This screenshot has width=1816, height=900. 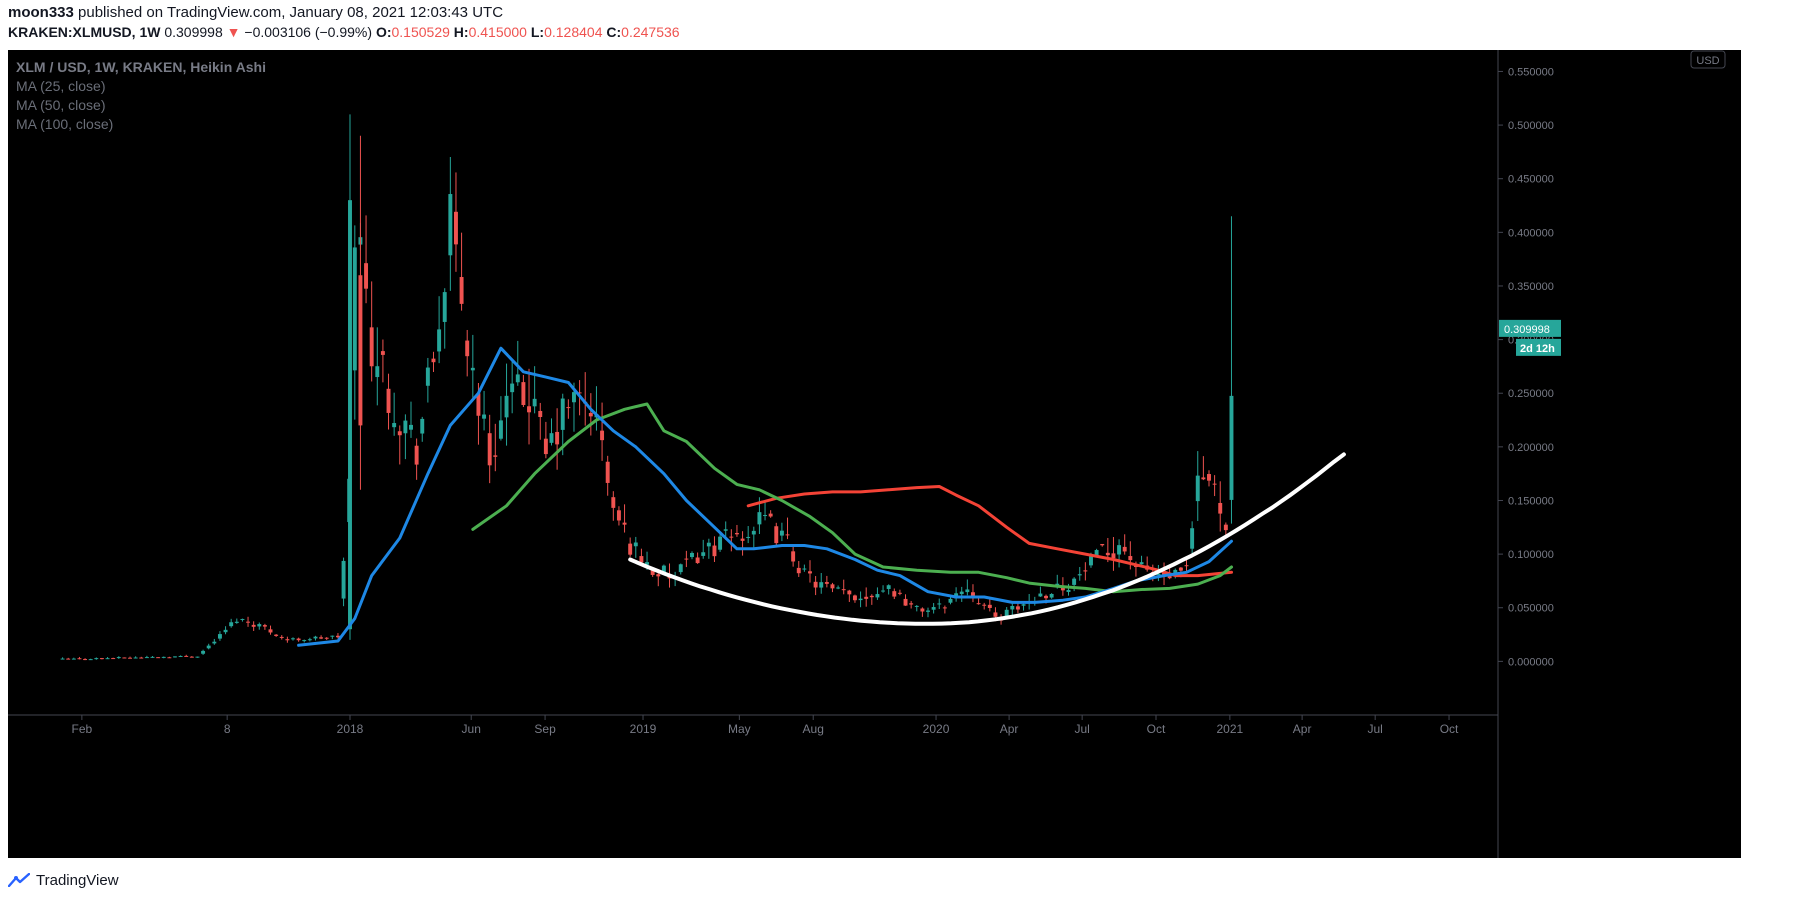 What do you see at coordinates (1531, 448) in the screenshot?
I see `y-tick-label: 0.200000` at bounding box center [1531, 448].